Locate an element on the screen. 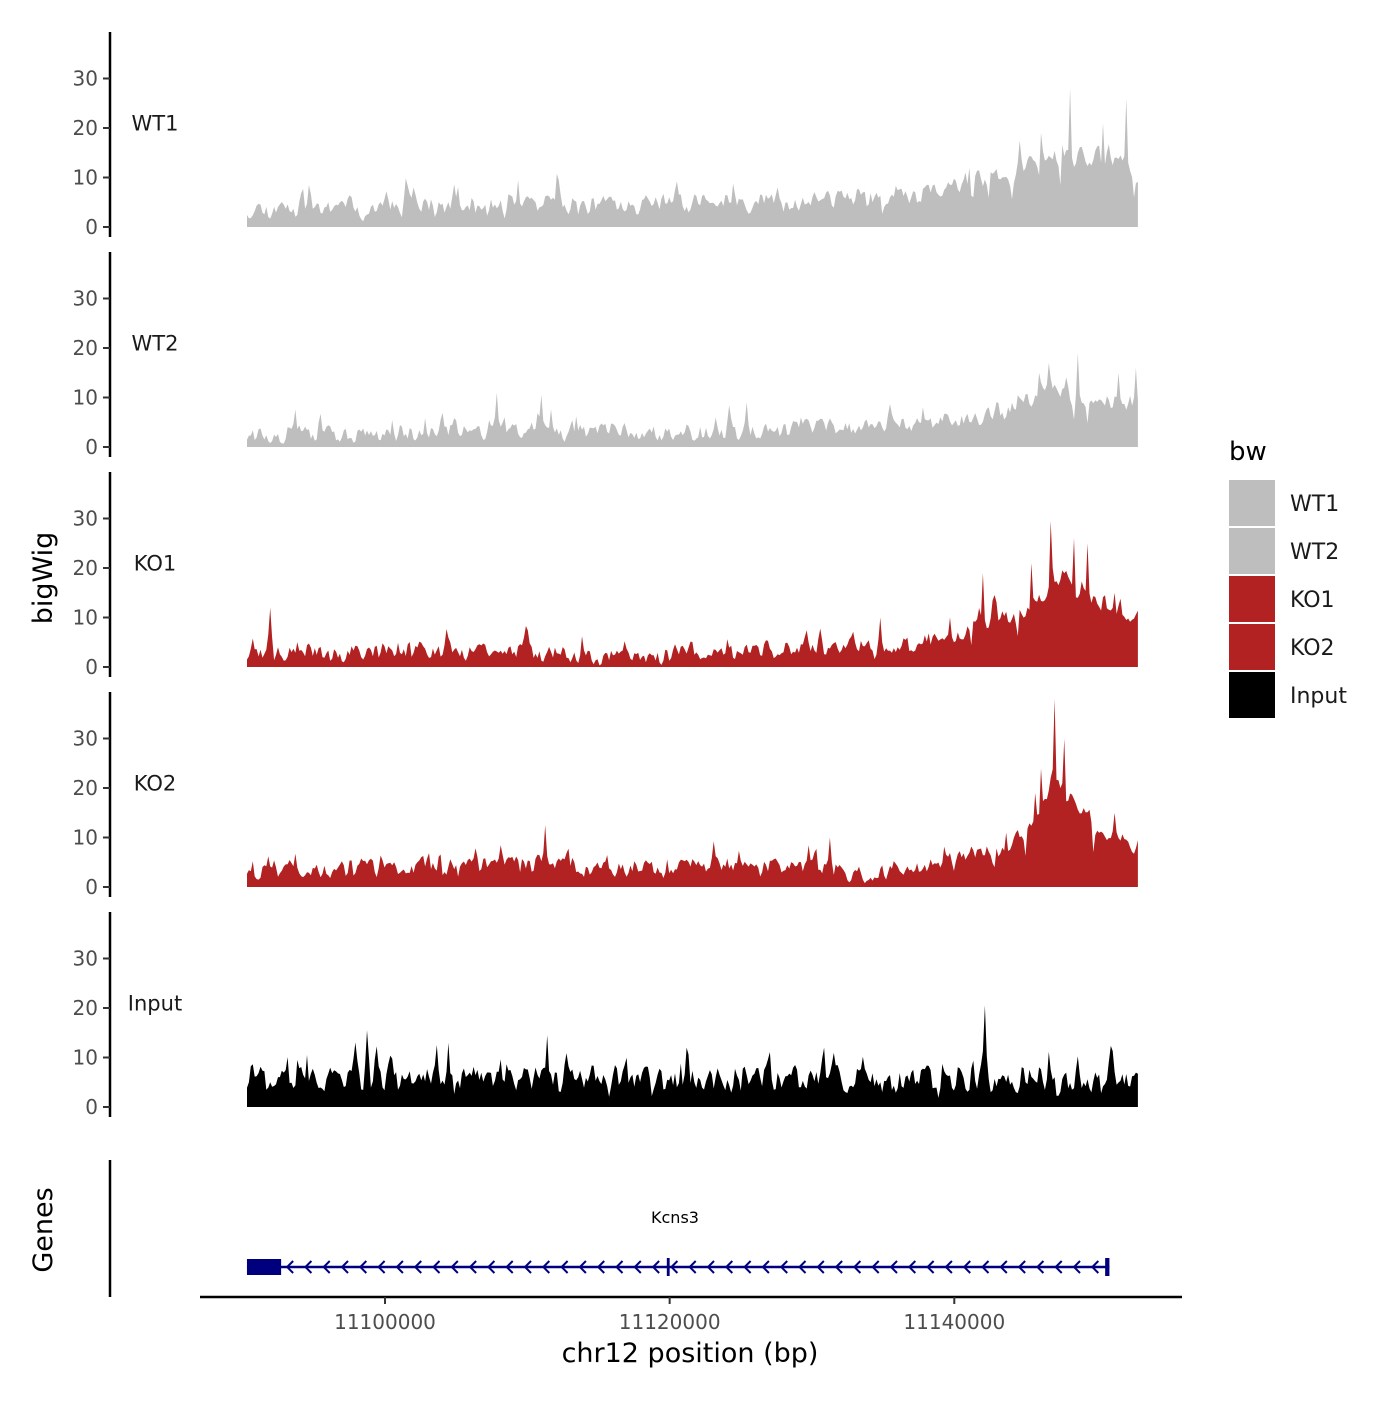 The height and width of the screenshot is (1404, 1400). track-ko2: 0 10 20 30 KO2 is located at coordinates (605, 795).